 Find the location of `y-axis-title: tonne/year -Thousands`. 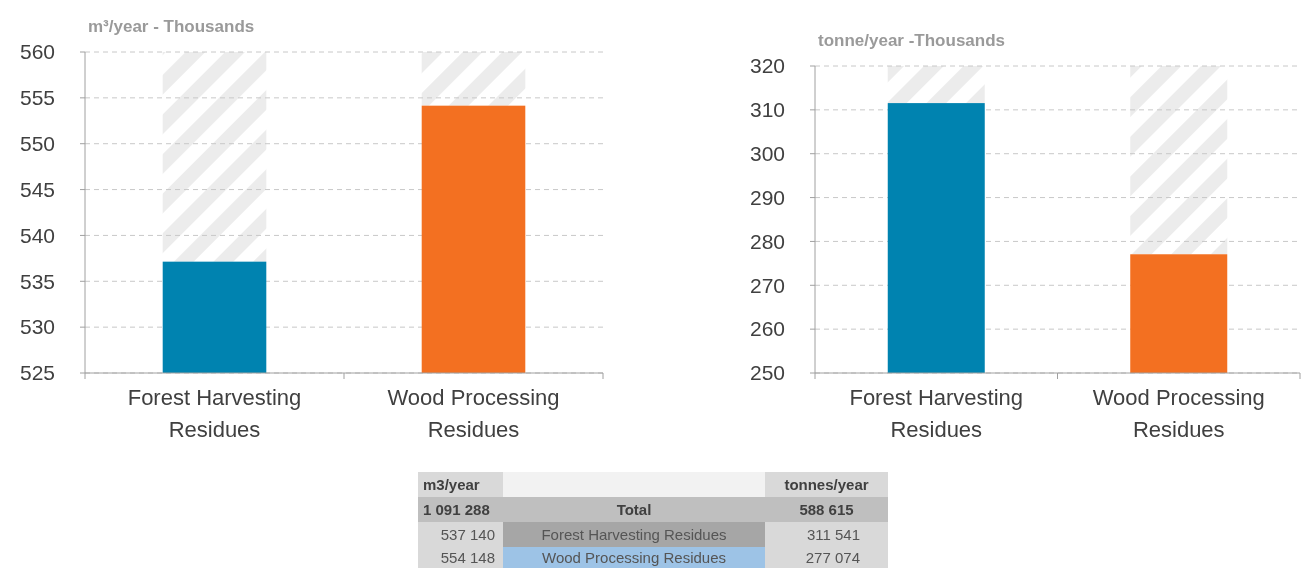

y-axis-title: tonne/year -Thousands is located at coordinates (912, 40).